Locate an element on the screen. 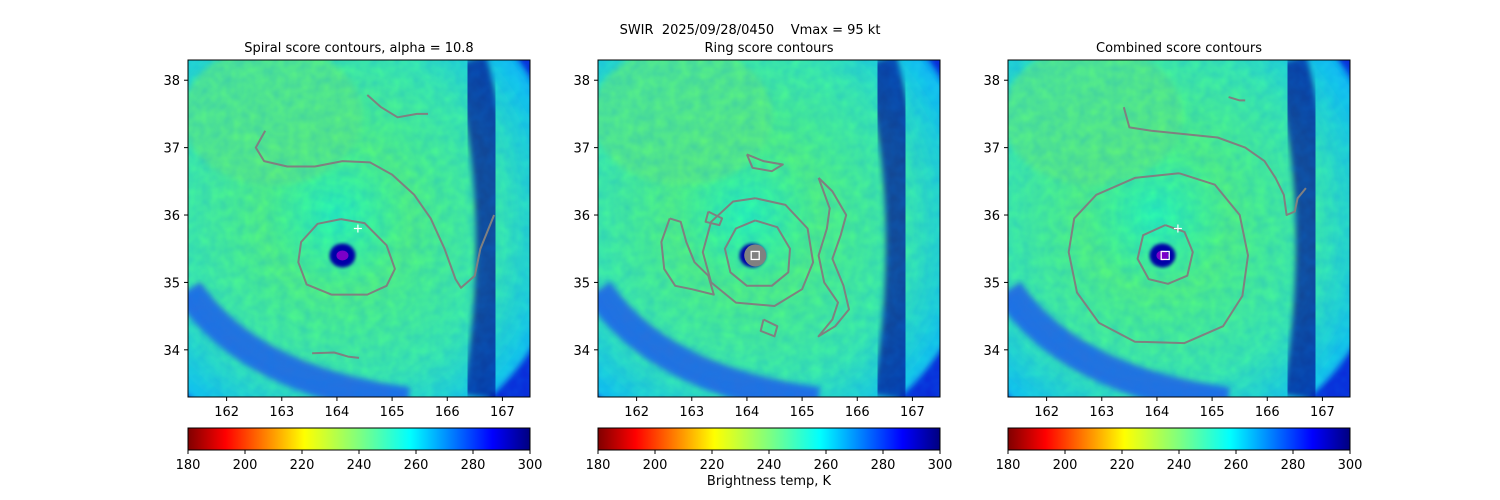 This screenshot has width=1500, height=500. figure-suptitle-line1: SWIR 2025/09/28/0450 Vmax = 95 kt is located at coordinates (750, 30).